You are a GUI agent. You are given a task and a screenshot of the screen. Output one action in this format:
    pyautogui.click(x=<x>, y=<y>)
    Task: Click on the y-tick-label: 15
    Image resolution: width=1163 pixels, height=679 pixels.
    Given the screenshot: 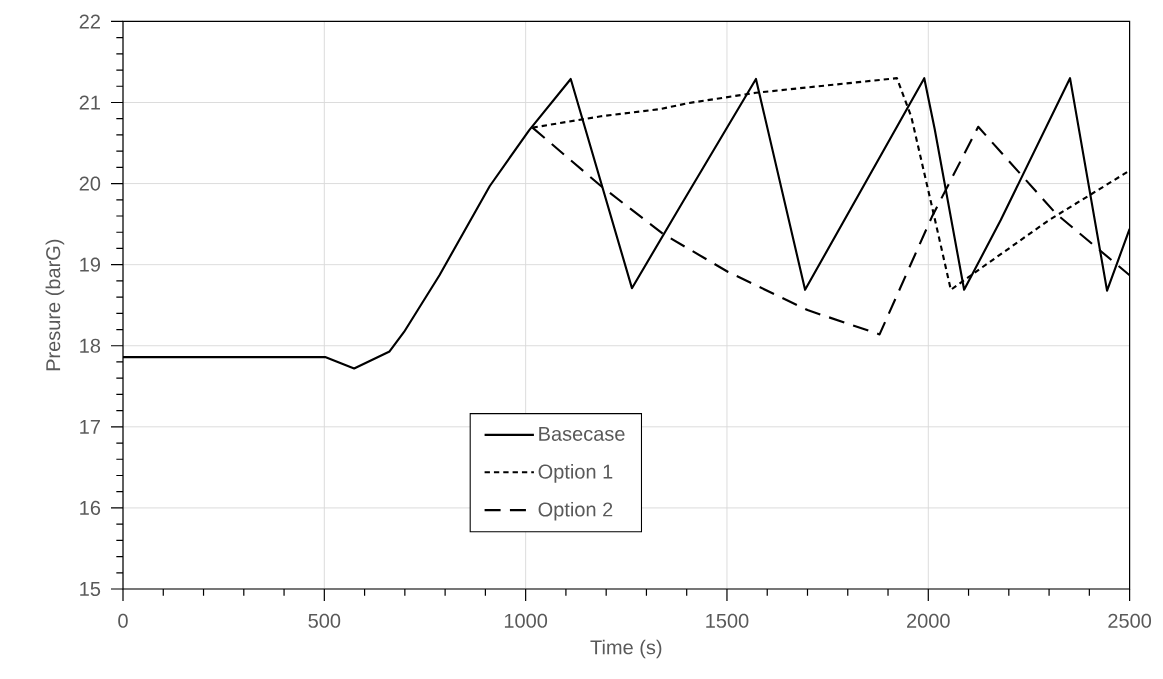 What is the action you would take?
    pyautogui.click(x=90, y=589)
    